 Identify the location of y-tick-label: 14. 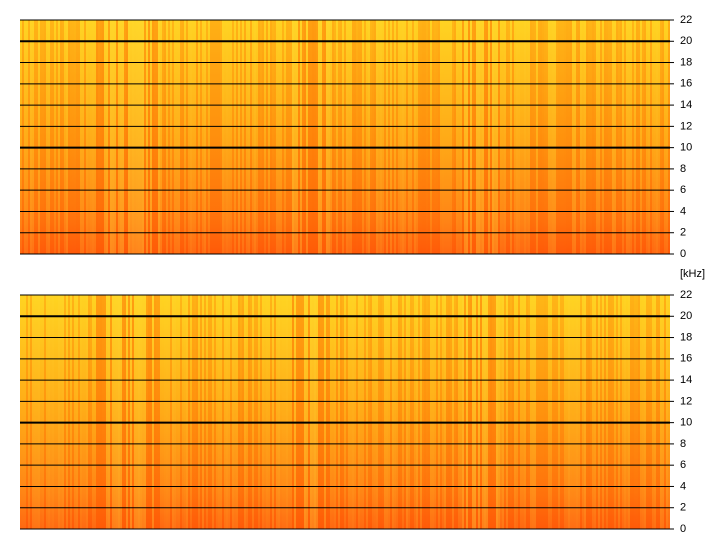
(686, 380).